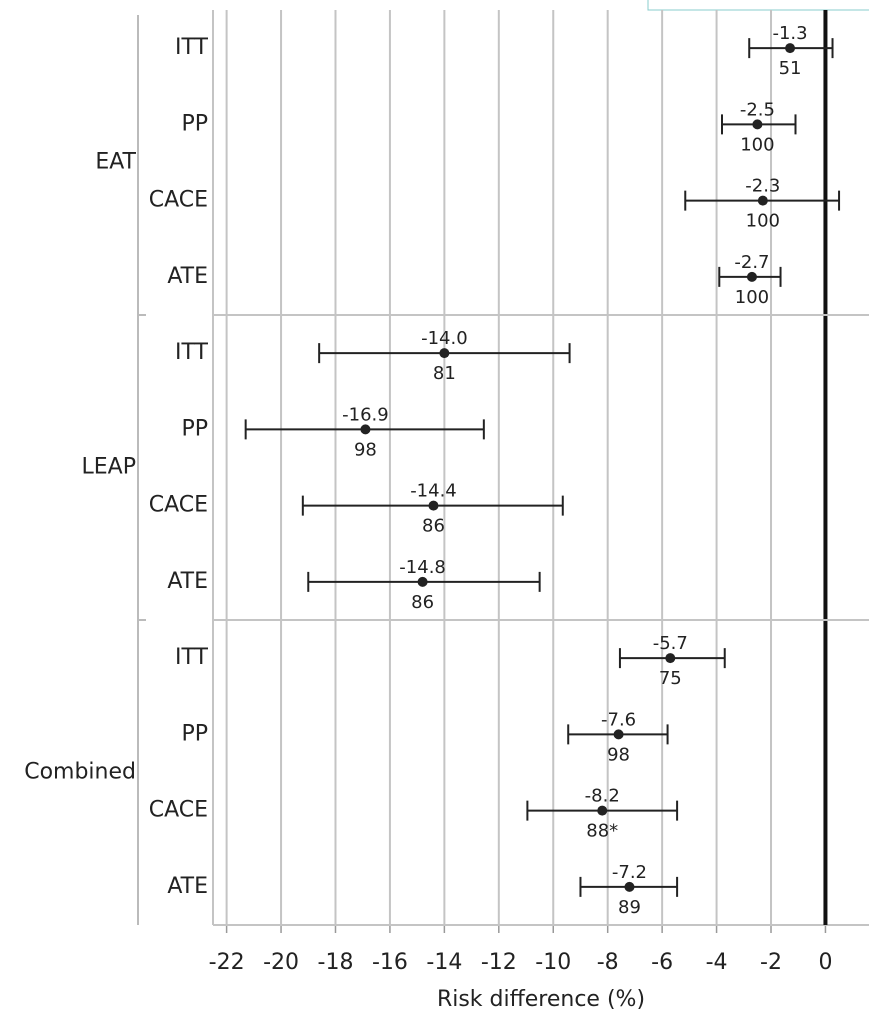  I want to click on x-tick-label: 0, so click(825, 962).